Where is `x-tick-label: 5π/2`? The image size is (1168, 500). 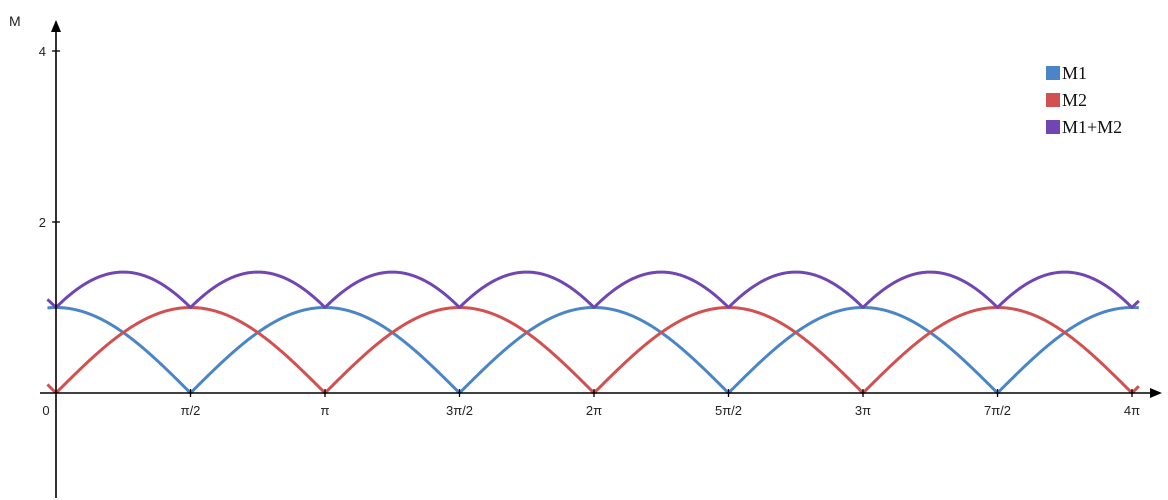 x-tick-label: 5π/2 is located at coordinates (728, 410).